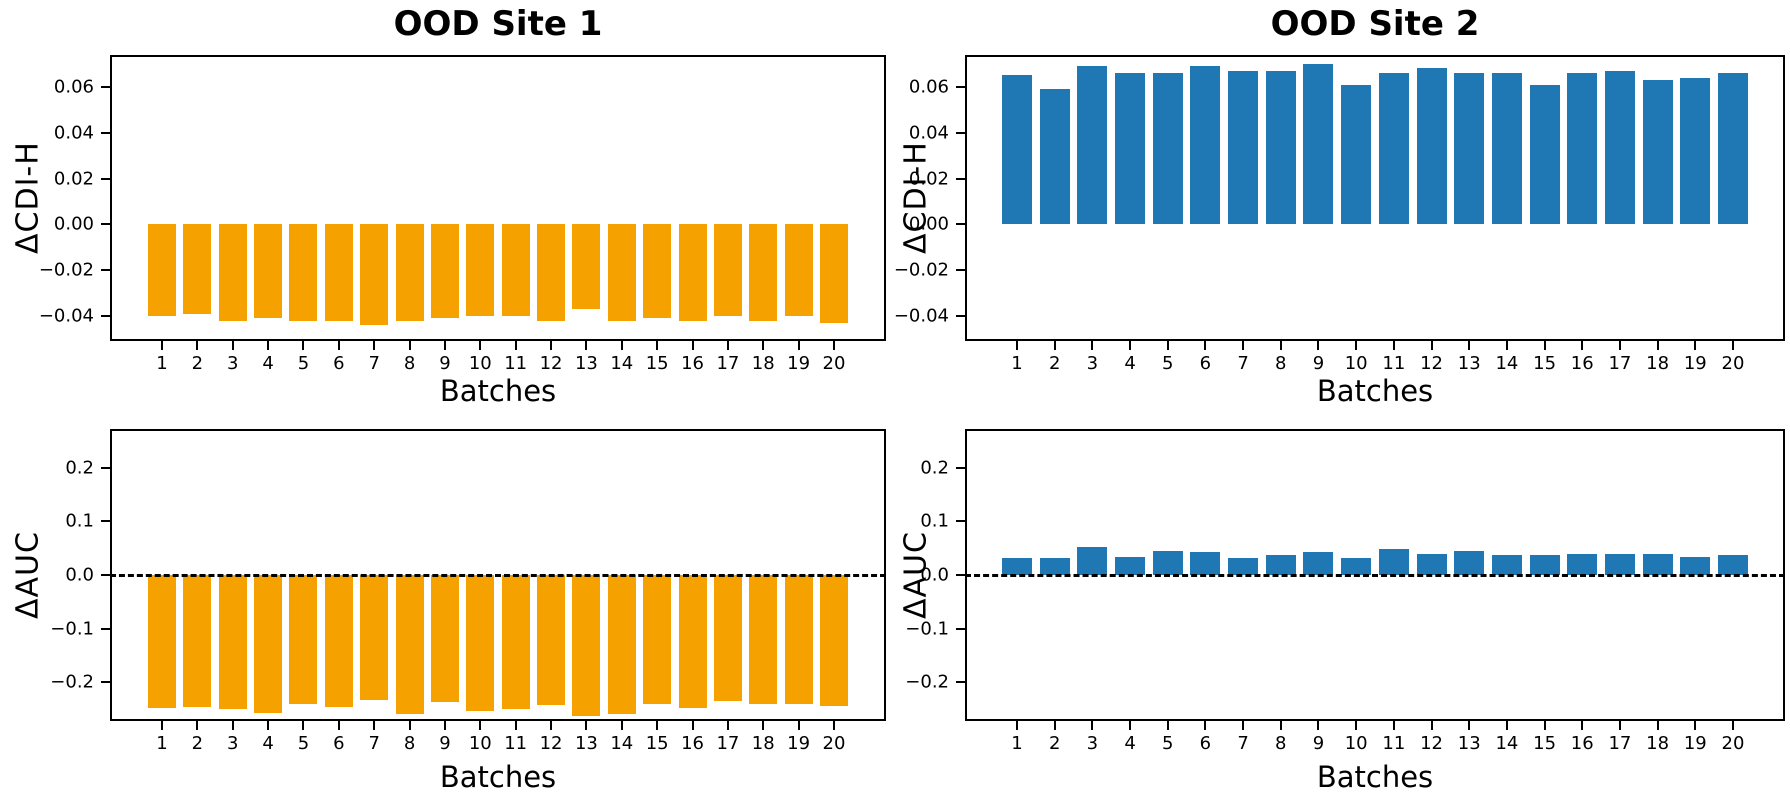  I want to click on y-axis-label-cdih-site1: ΔCDI-H, so click(28, 198).